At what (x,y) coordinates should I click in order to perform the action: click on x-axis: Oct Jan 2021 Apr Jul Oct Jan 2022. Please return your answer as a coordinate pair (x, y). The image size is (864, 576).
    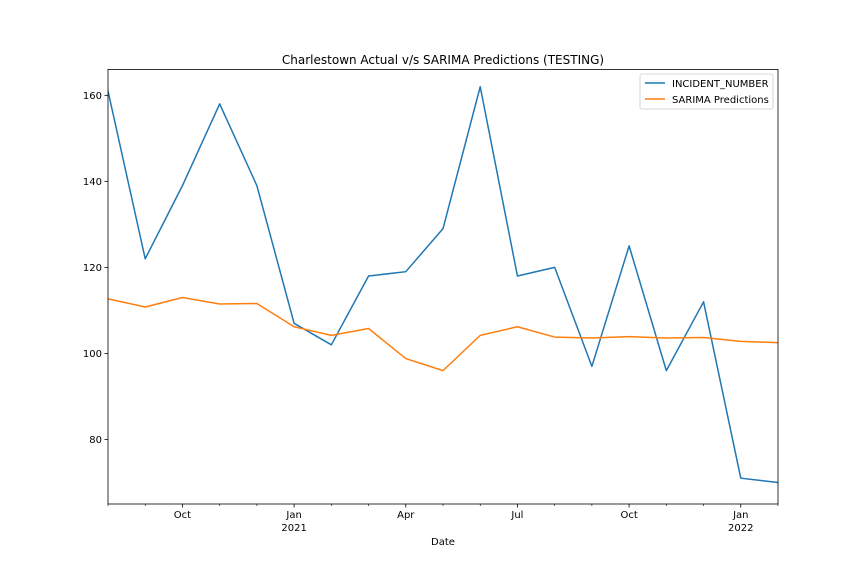
    Looking at the image, I should click on (443, 519).